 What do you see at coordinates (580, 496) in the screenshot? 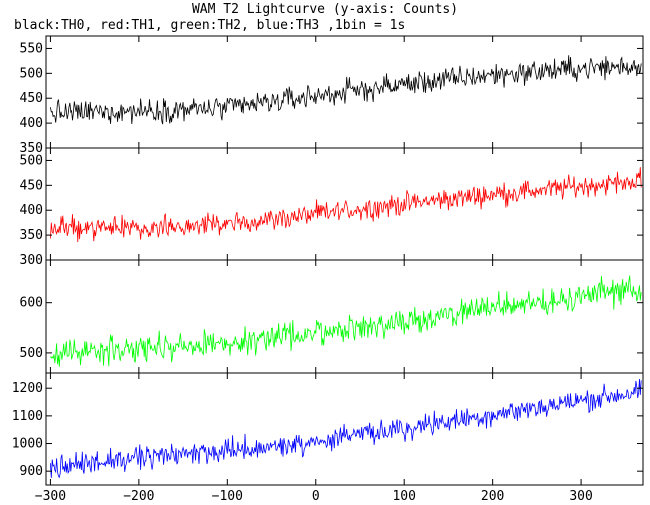
I see `x-tick-label: 300` at bounding box center [580, 496].